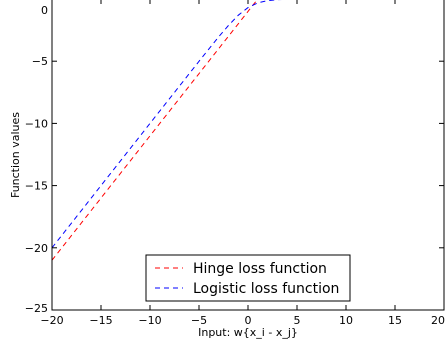 The width and height of the screenshot is (446, 347). I want to click on x-tick-label: −5, so click(199, 320).